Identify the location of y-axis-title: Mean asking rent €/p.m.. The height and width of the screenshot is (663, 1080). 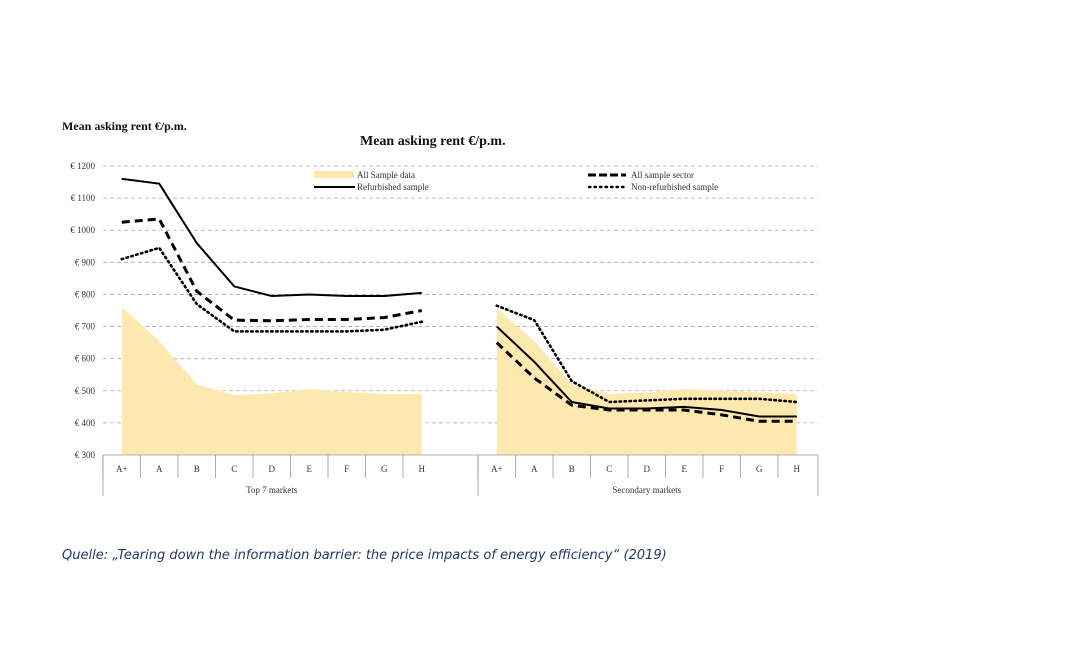
(124, 126).